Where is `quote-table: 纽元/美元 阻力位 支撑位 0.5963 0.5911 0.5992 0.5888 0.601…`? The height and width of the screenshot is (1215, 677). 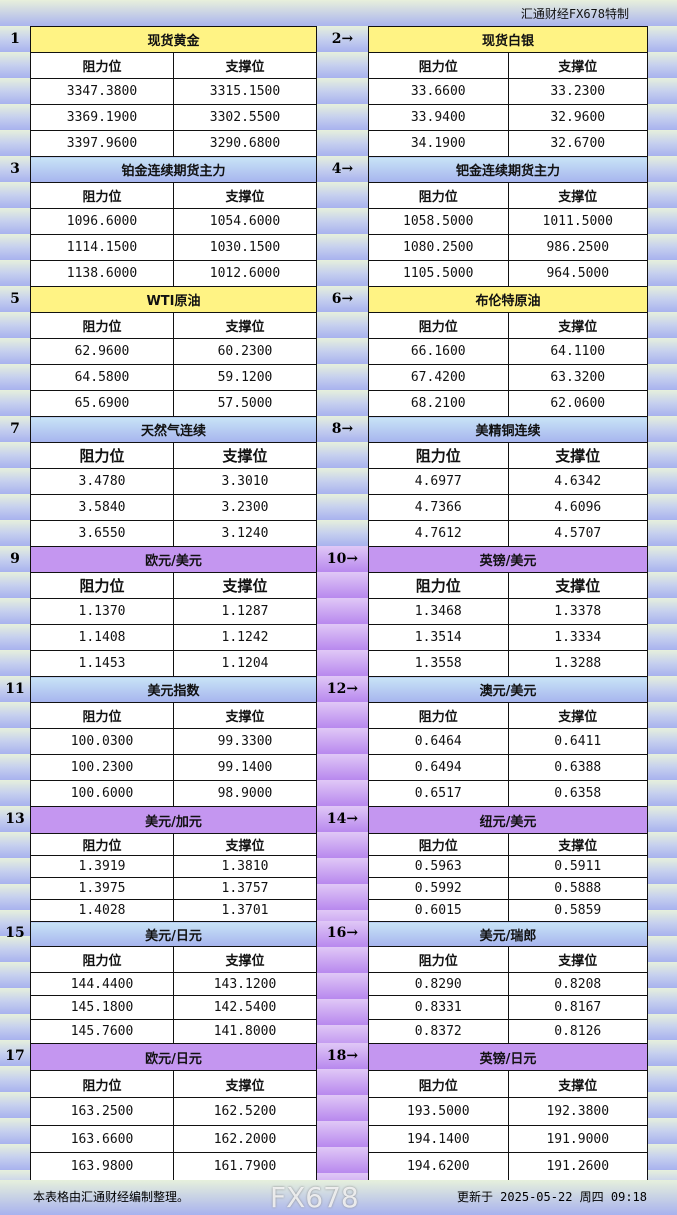 quote-table: 纽元/美元 阻力位 支撑位 0.5963 0.5911 0.5992 0.5888 0.601… is located at coordinates (508, 864).